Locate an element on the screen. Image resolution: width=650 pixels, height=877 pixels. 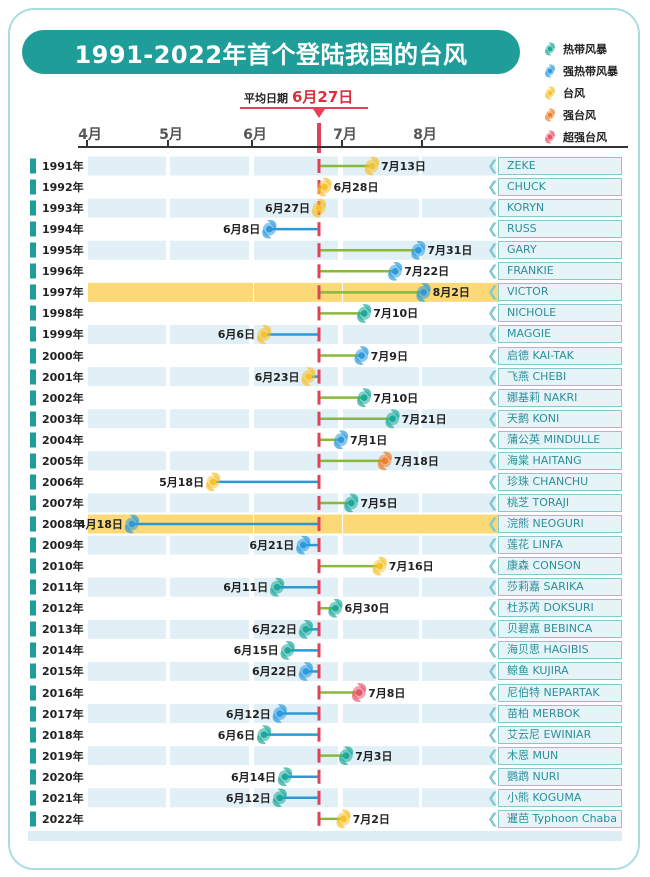
legend-label: 超强台风 is located at coordinates (585, 137).